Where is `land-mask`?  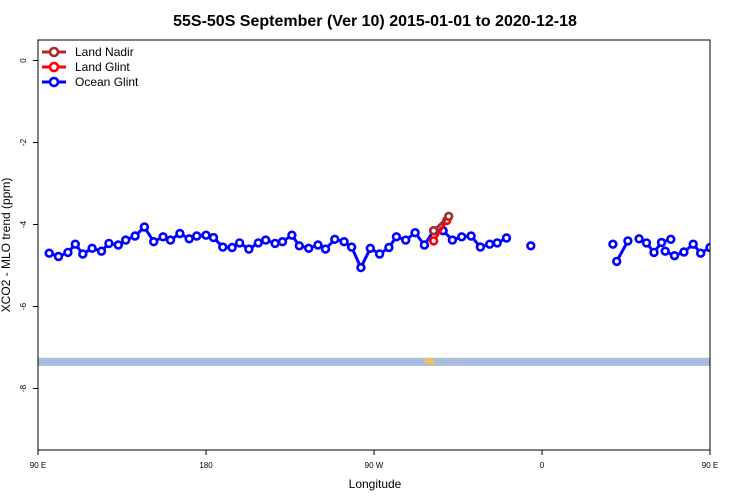 land-mask is located at coordinates (374, 361).